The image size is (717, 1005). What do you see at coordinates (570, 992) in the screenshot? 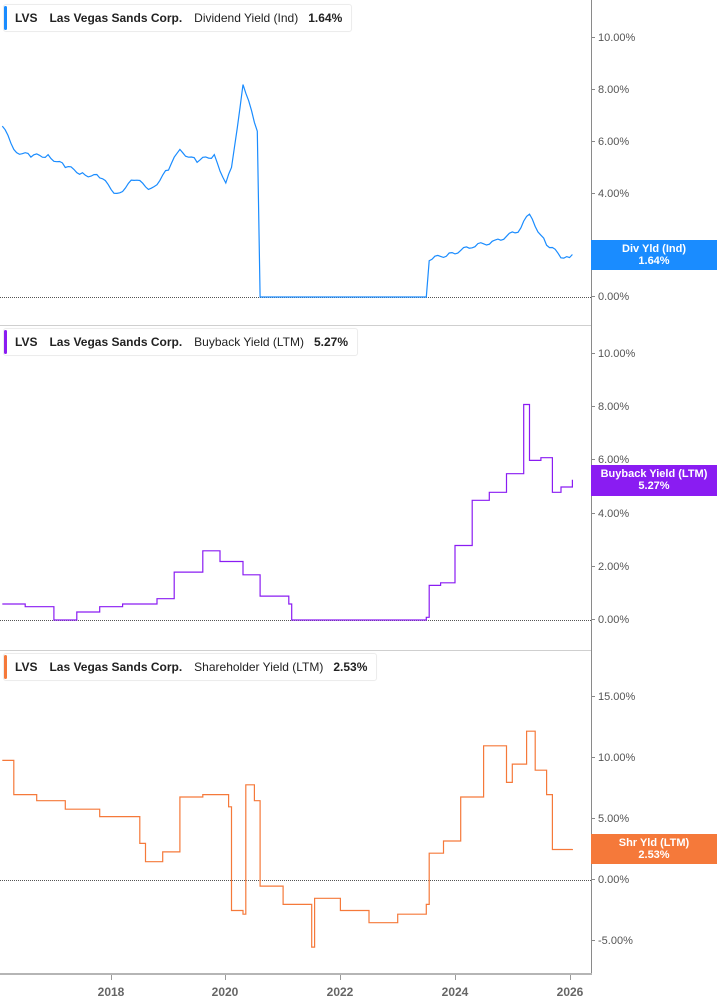
I see `x-tick-label: 2026` at bounding box center [570, 992].